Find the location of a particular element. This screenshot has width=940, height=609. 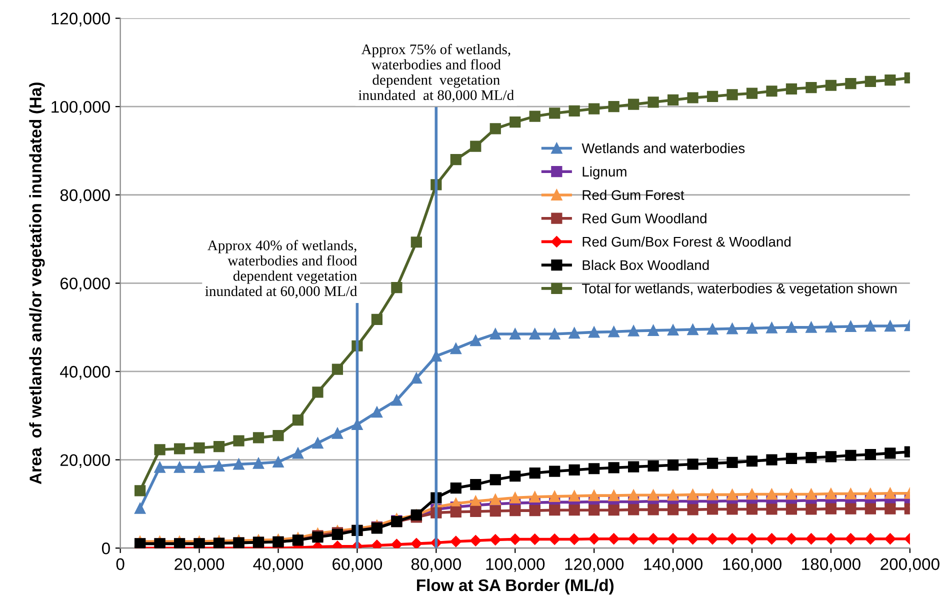

x-tick-label: 120,000 is located at coordinates (594, 565).